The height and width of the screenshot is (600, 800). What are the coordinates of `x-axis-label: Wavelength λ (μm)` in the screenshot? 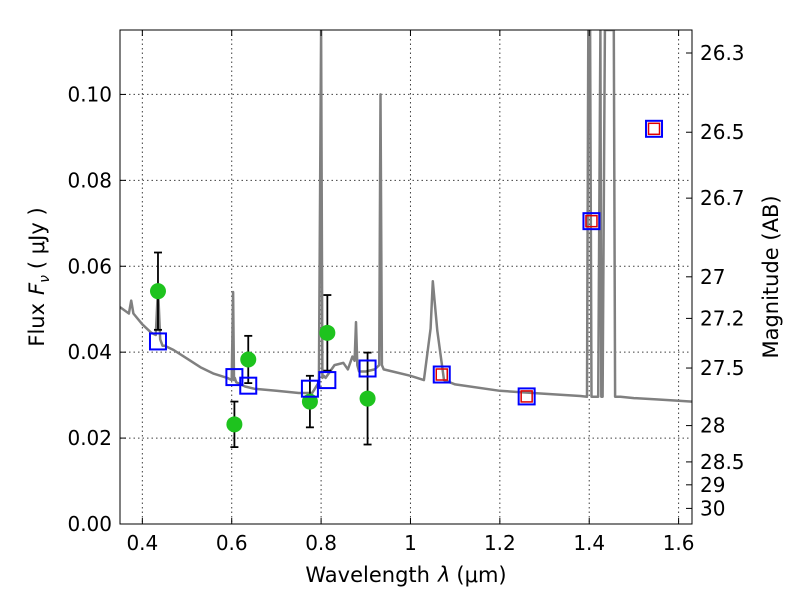 It's located at (405, 575).